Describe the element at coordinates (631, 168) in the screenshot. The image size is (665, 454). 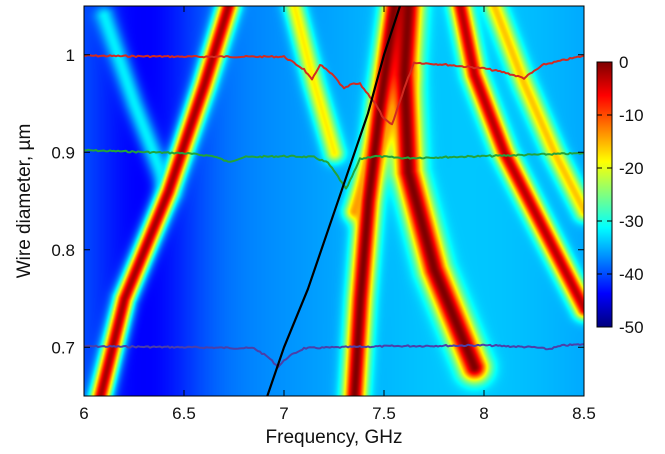
I see `colorbar-tick-label: -20` at that location.